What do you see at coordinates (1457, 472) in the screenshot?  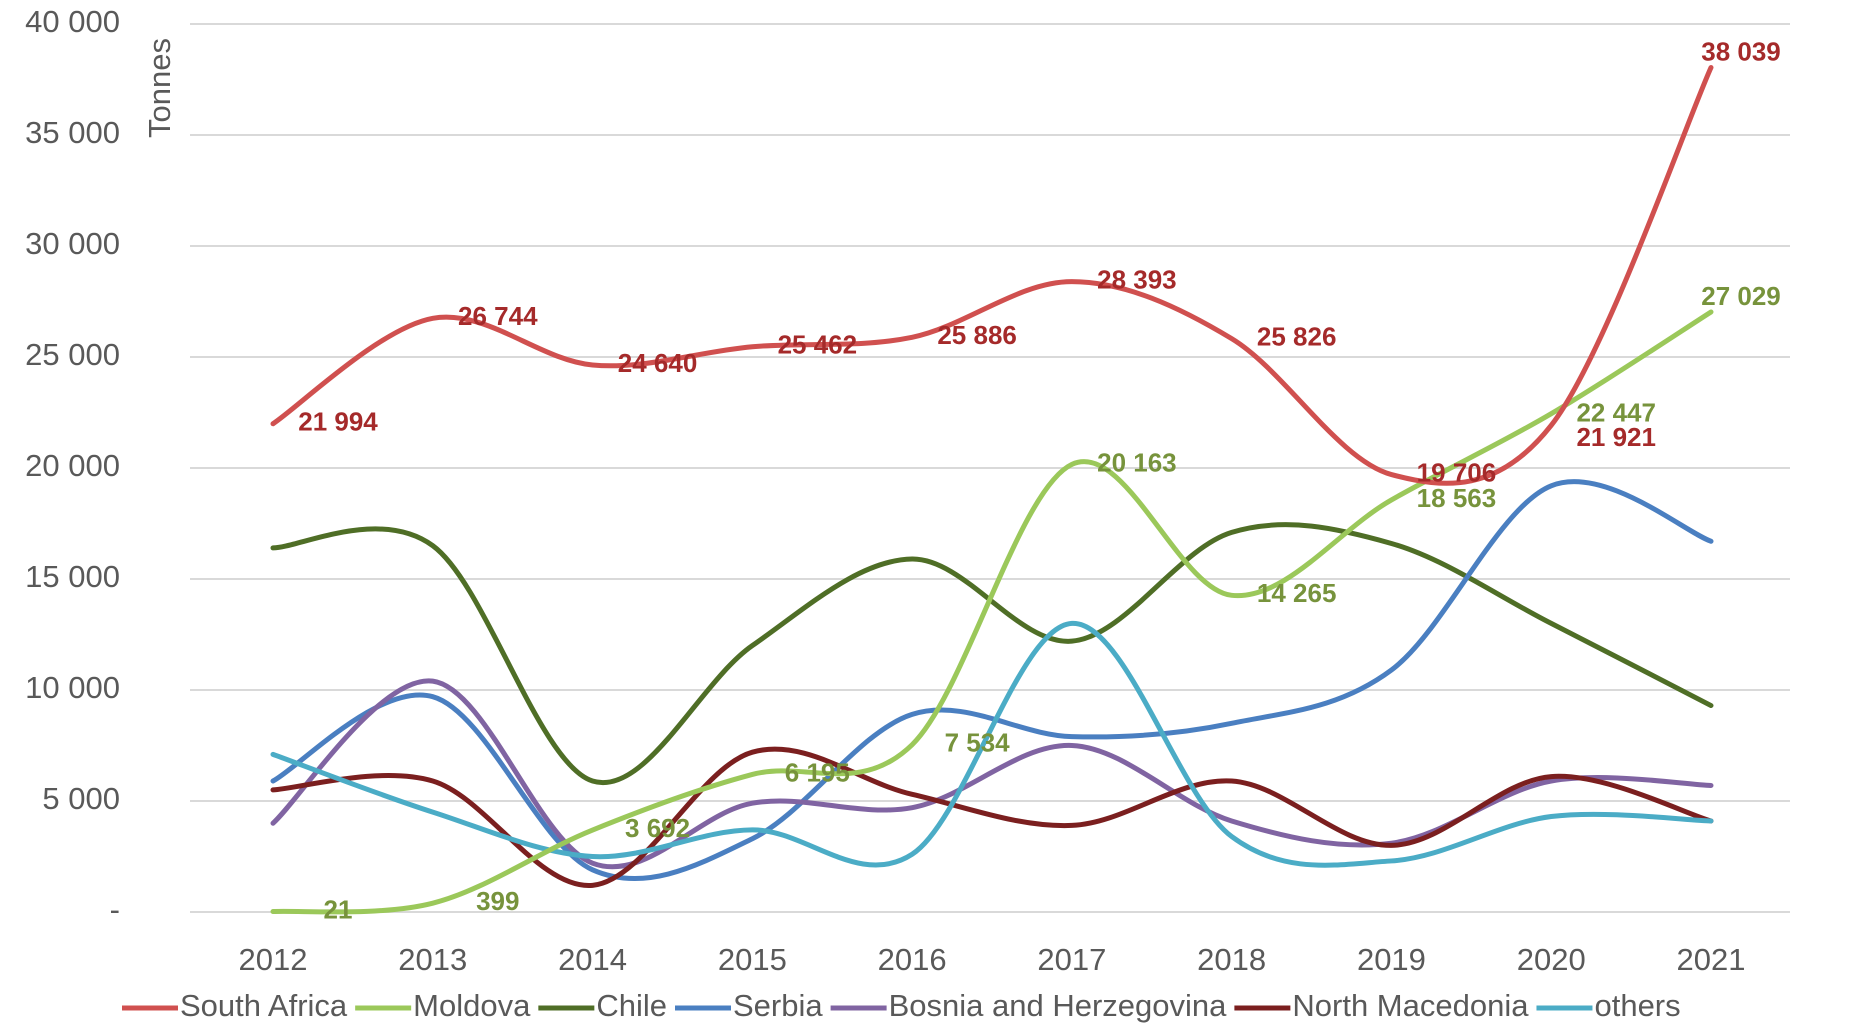 I see `data-label: 19 706` at bounding box center [1457, 472].